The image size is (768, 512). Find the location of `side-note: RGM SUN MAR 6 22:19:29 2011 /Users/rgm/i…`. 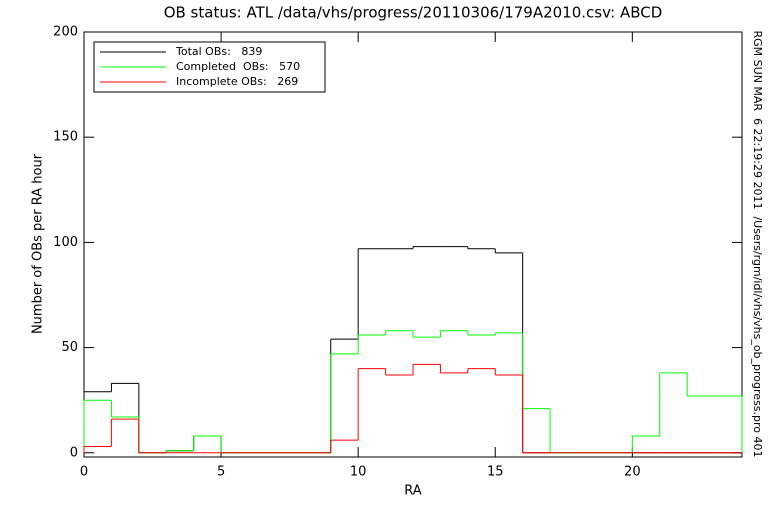

side-note: RGM SUN MAR 6 22:19:29 2011 /Users/rgm/i… is located at coordinates (757, 243).